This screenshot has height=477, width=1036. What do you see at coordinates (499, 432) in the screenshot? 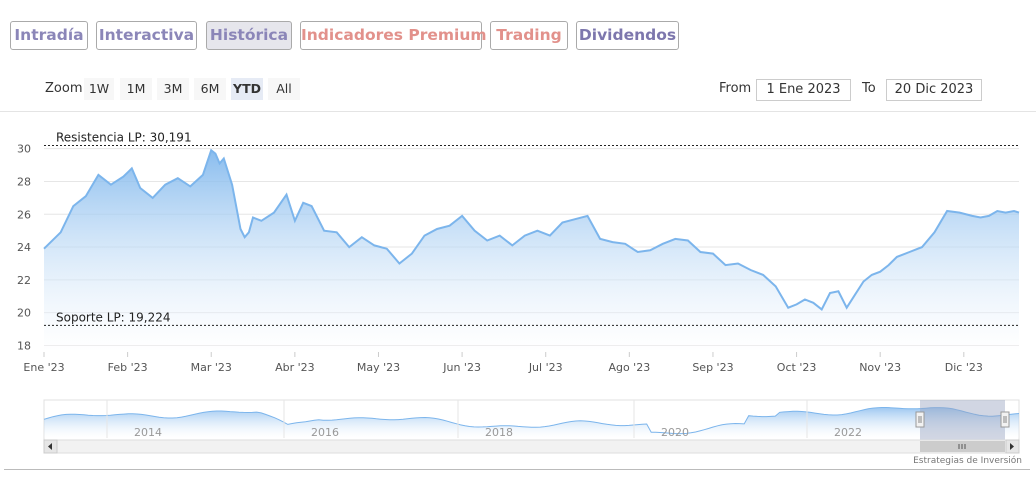
I see `navigator-tick-label: 2018` at bounding box center [499, 432].